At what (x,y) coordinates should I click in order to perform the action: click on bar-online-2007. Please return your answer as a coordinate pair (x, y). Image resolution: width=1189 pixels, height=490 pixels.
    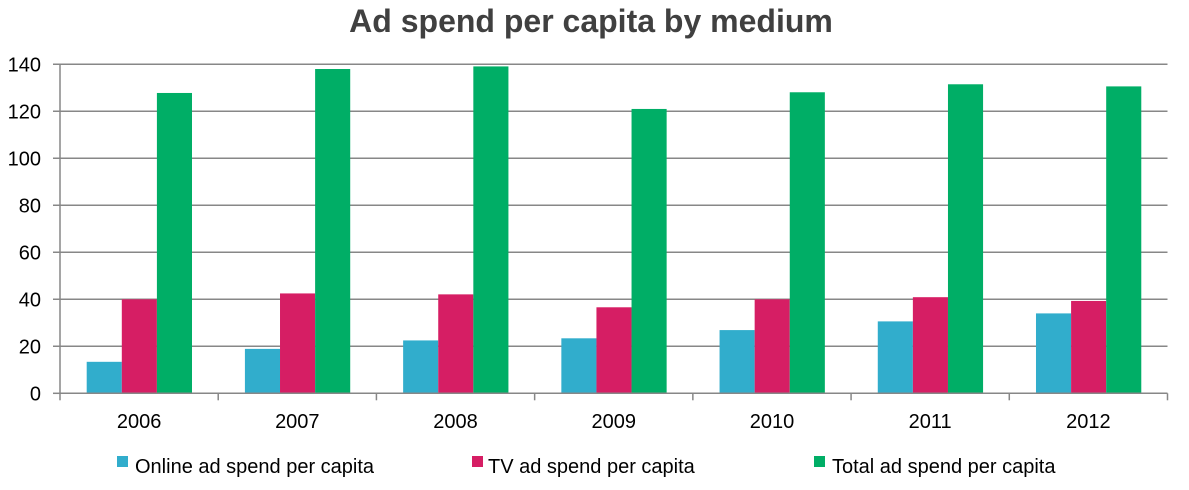
    Looking at the image, I should click on (262, 371).